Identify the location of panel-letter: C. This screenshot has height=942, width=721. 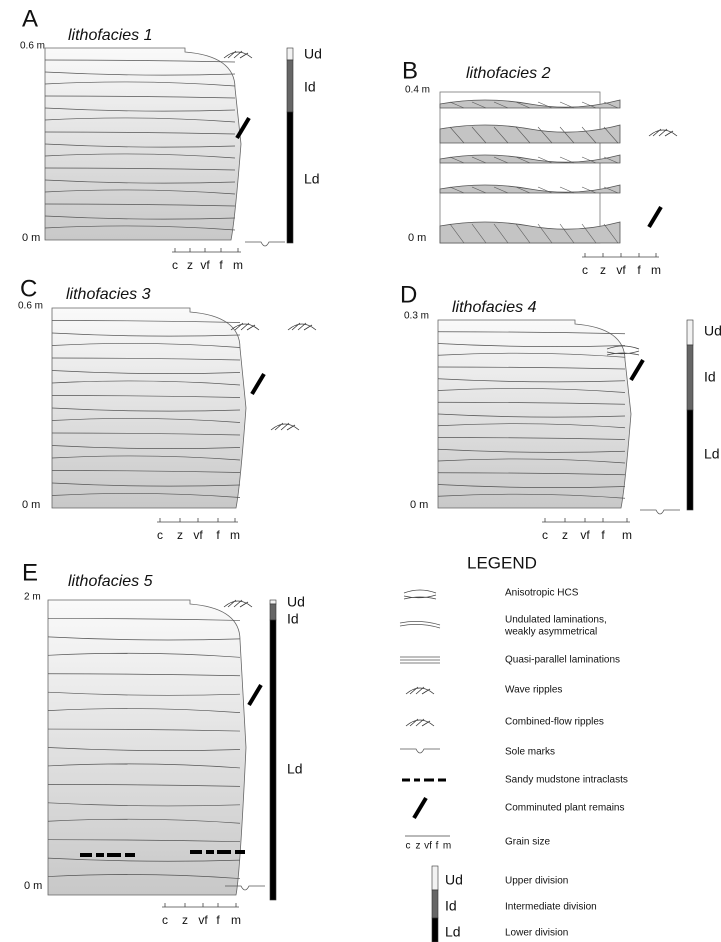
(28, 288).